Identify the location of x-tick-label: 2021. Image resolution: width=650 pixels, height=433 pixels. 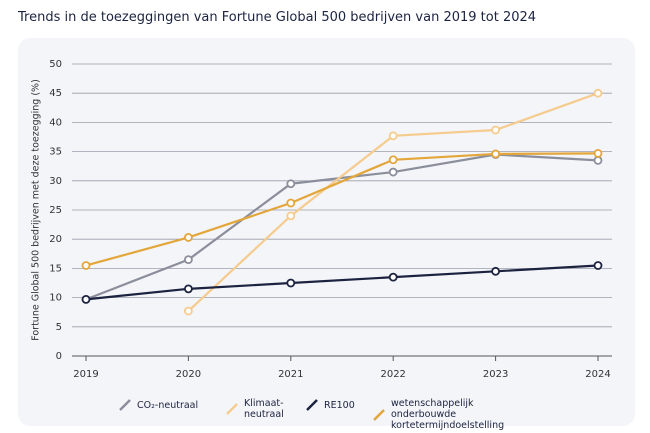
(290, 374).